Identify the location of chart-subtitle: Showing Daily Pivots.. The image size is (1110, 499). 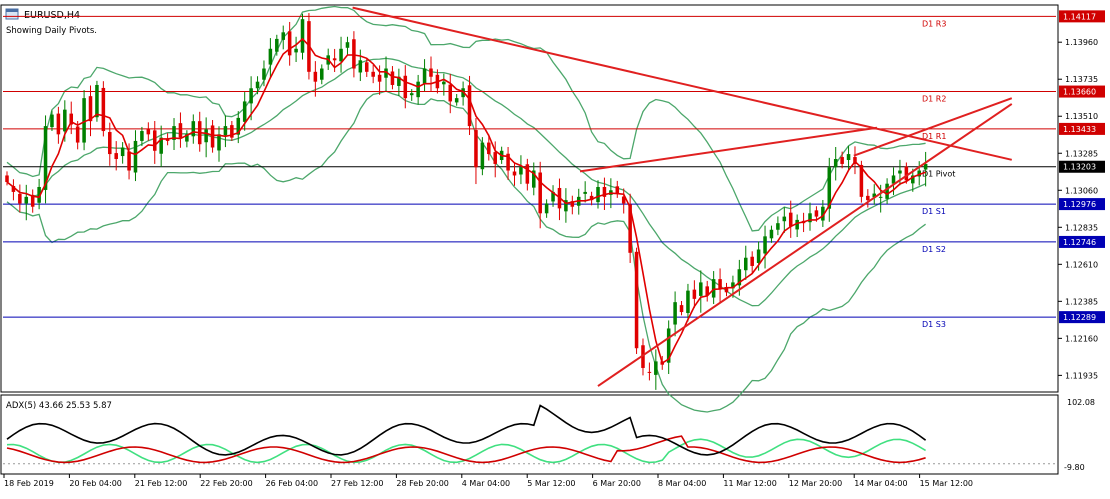
(51, 31).